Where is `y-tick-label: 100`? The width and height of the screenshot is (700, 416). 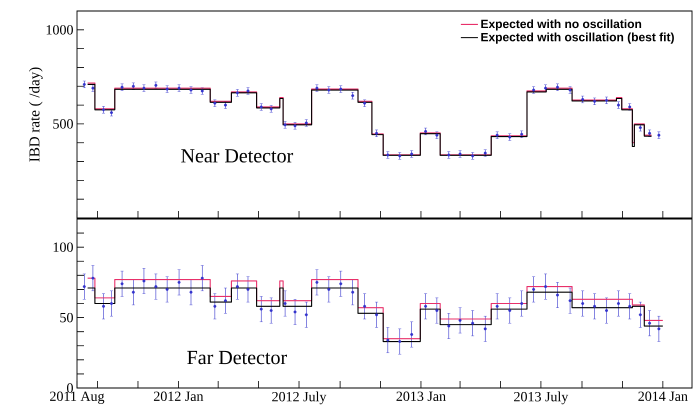
y-tick-label: 100 is located at coordinates (63, 247).